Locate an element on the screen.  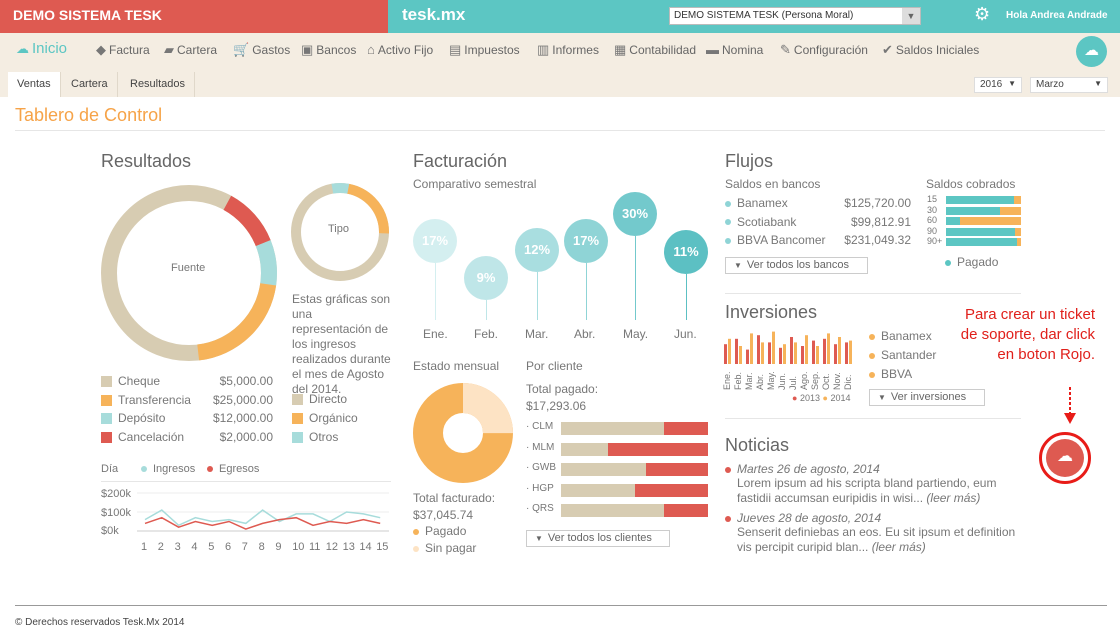
dia-legend-ingresos: Ingresos is located at coordinates (168, 469).